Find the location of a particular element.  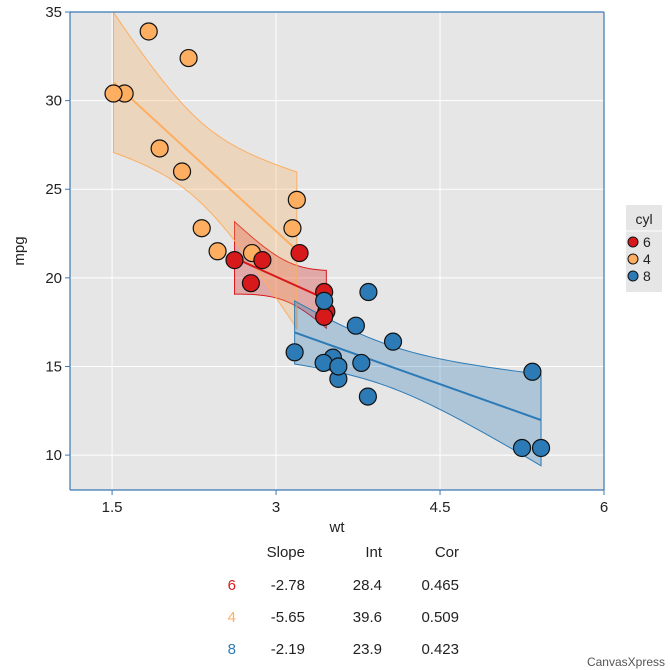

x-tick-label: 4.5 is located at coordinates (440, 507).